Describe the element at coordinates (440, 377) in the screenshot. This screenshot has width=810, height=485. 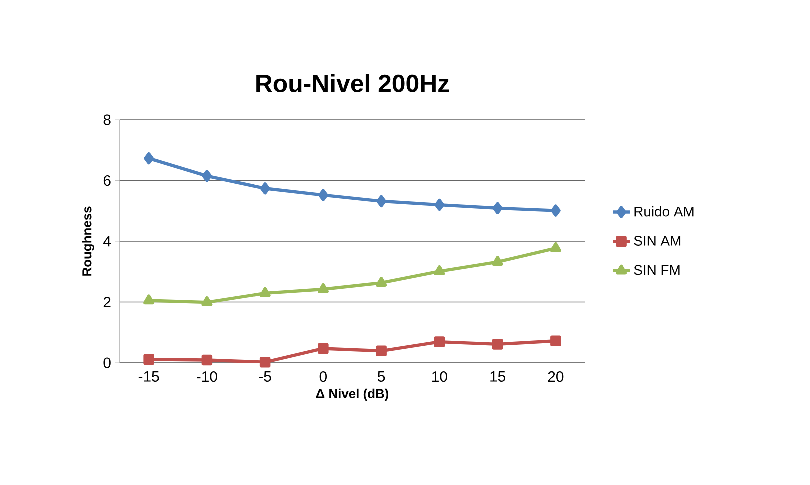
I see `x-tick-label: 10` at that location.